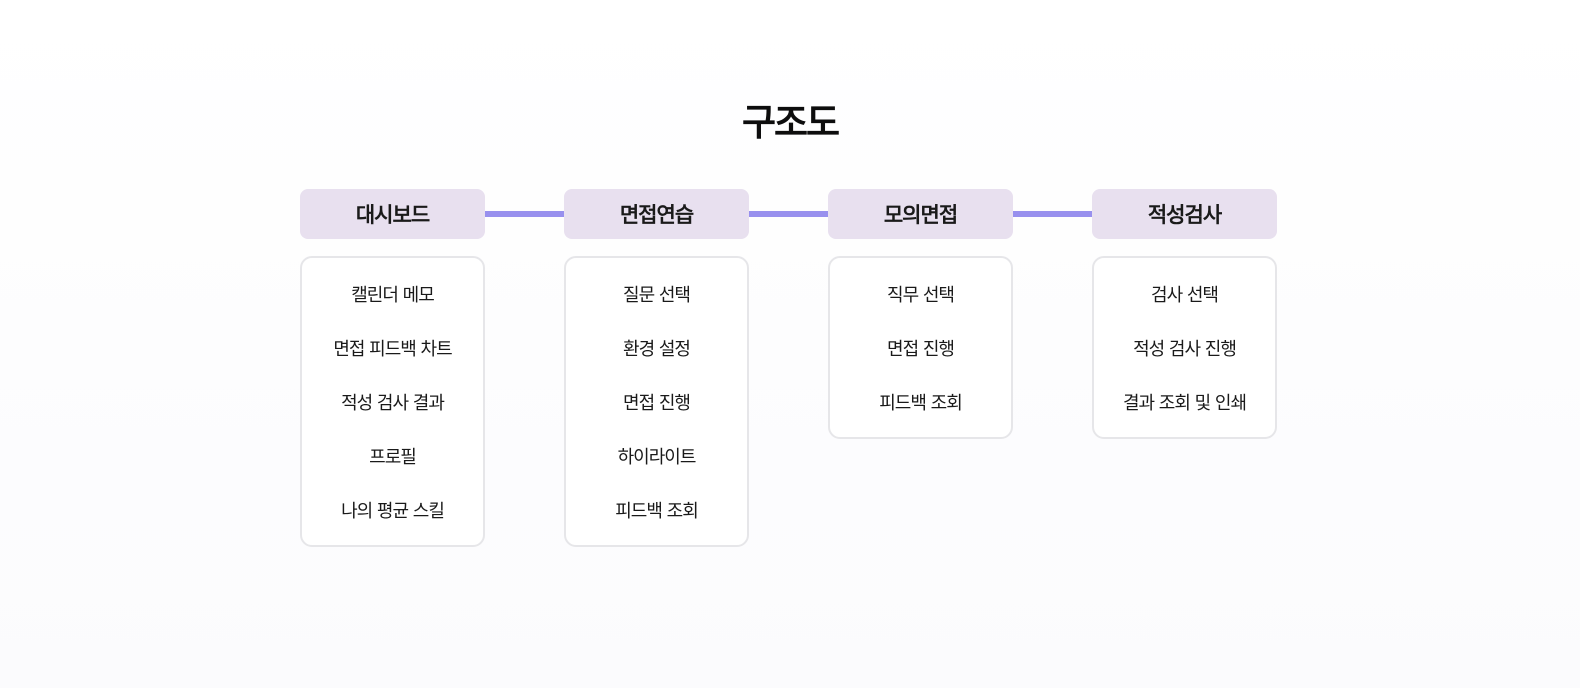 The image size is (1580, 688). I want to click on list-item: 결과 조회 및 인쇄, so click(1184, 403).